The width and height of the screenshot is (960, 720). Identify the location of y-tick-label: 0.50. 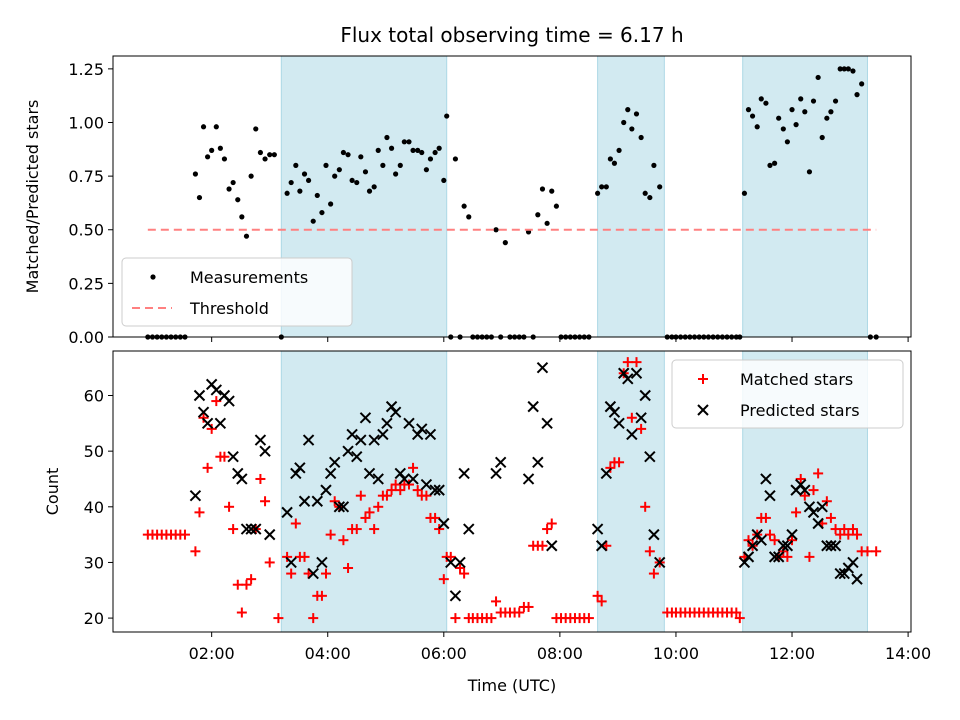
(86, 230).